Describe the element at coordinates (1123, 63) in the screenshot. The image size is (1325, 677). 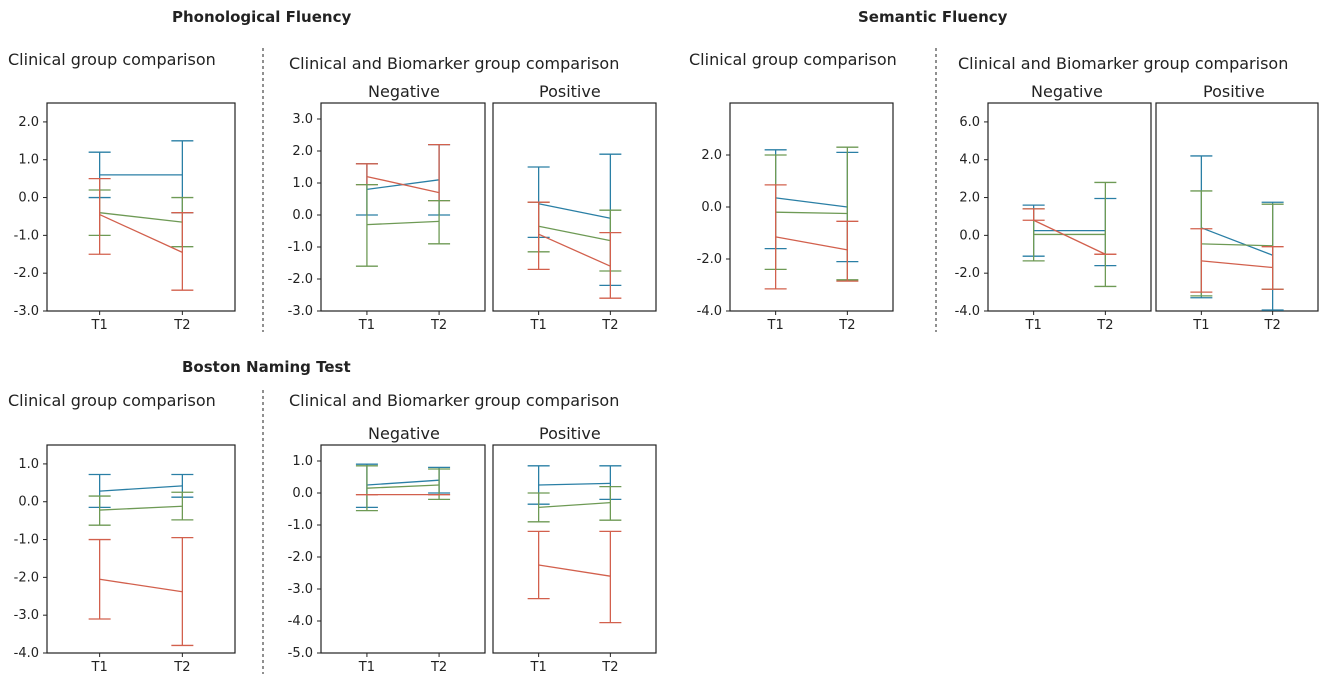
I see `semantic-biomarker-subtitle: Clinical and Biomarker group comparison` at that location.